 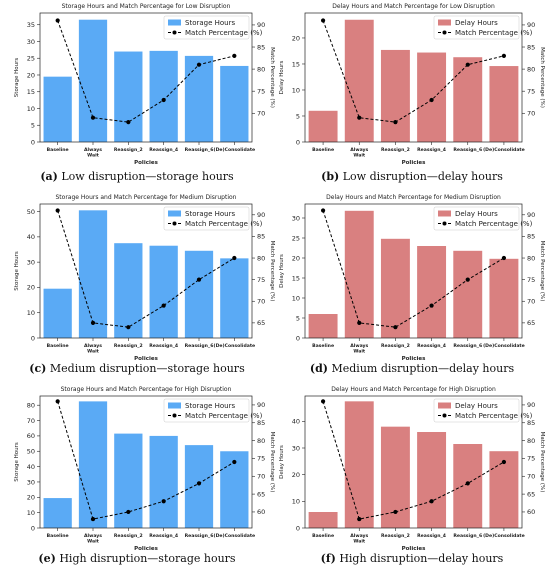 What do you see at coordinates (395, 536) in the screenshot?
I see `category-label: Reassign_2` at bounding box center [395, 536].